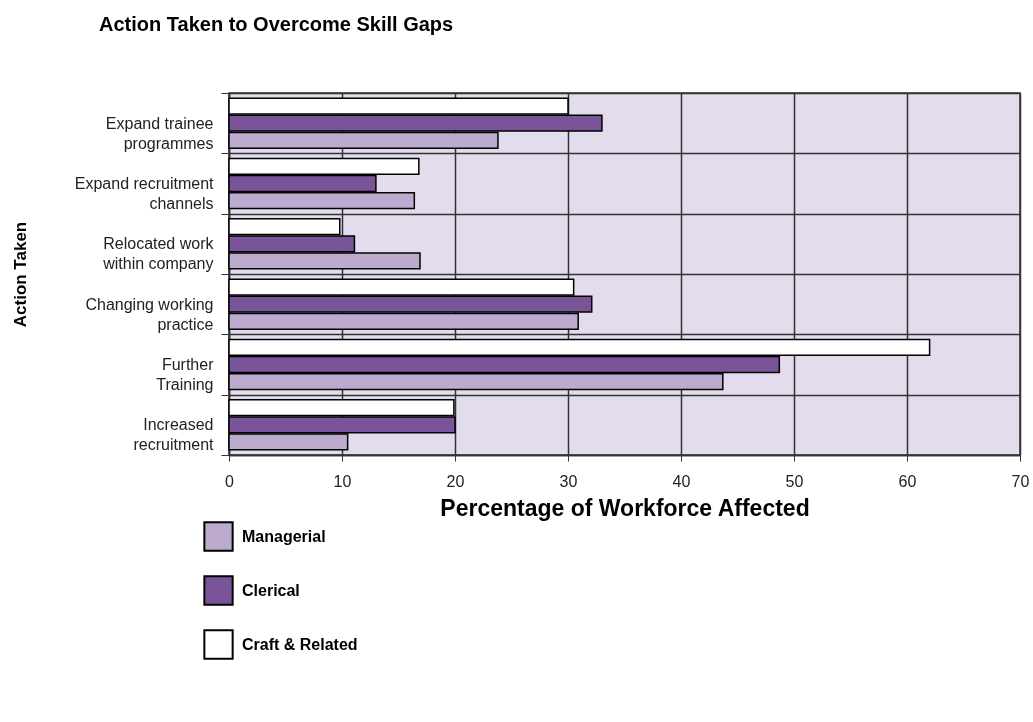 The width and height of the screenshot is (1033, 722). I want to click on y-tick-label: Further Training, so click(185, 374).